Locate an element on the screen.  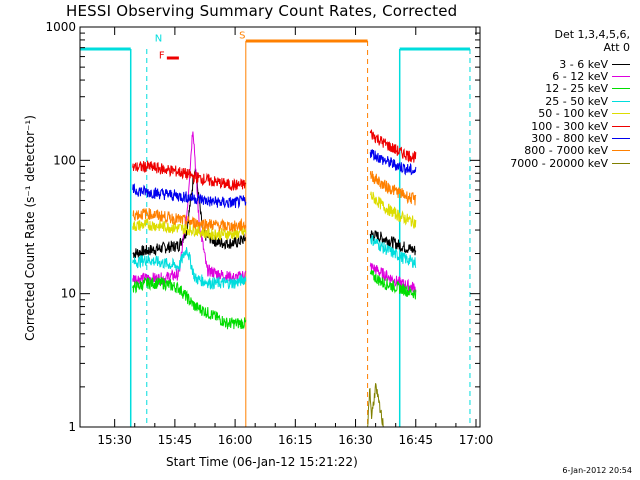
legend-label: 50 - 100 keV is located at coordinates (573, 114).